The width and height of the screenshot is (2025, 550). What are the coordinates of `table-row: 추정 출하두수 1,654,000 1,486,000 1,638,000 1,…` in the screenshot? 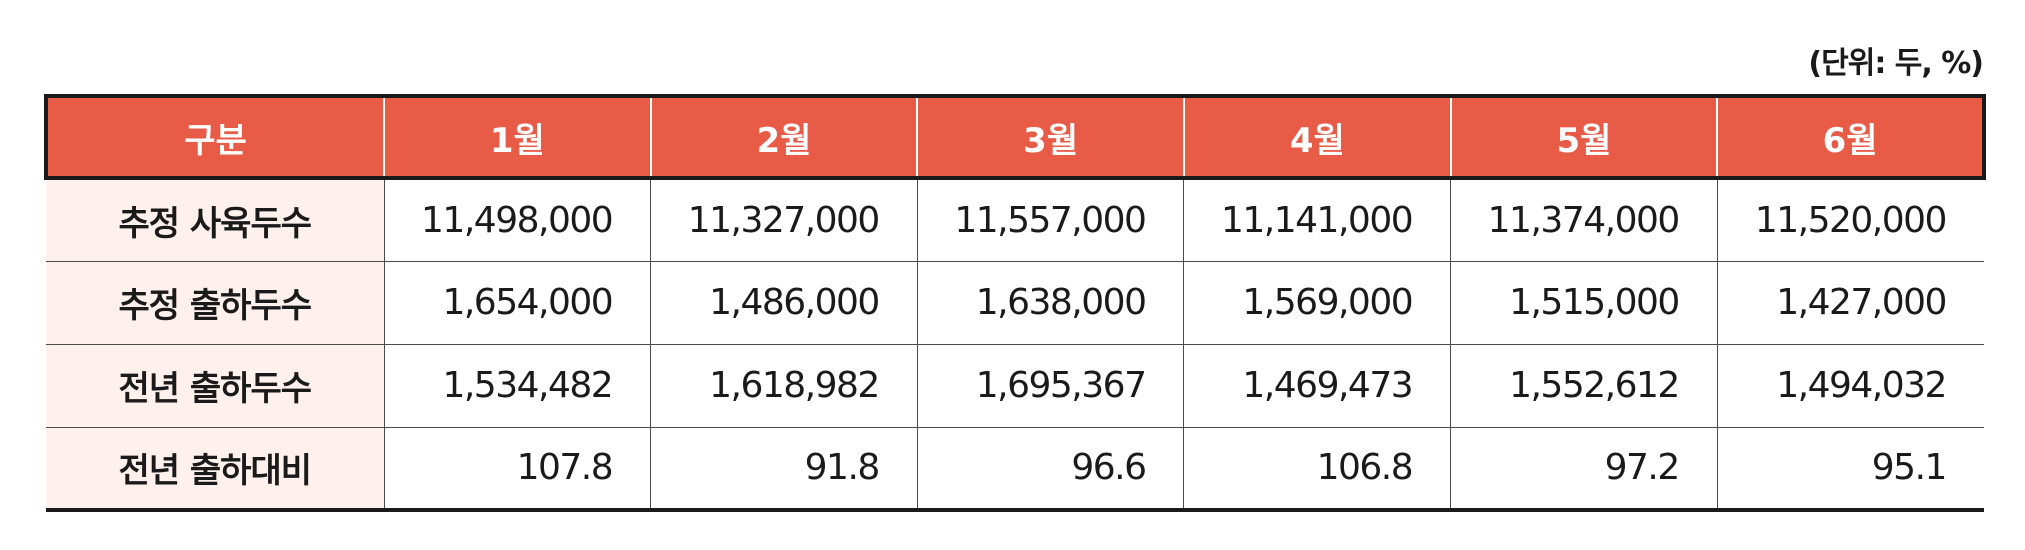 It's located at (1015, 303).